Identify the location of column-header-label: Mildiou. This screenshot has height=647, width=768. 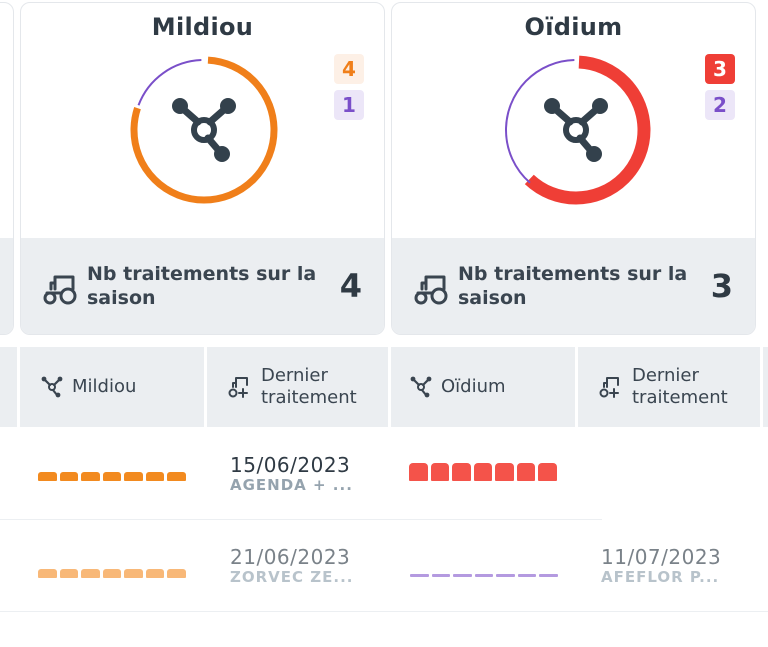
(104, 386).